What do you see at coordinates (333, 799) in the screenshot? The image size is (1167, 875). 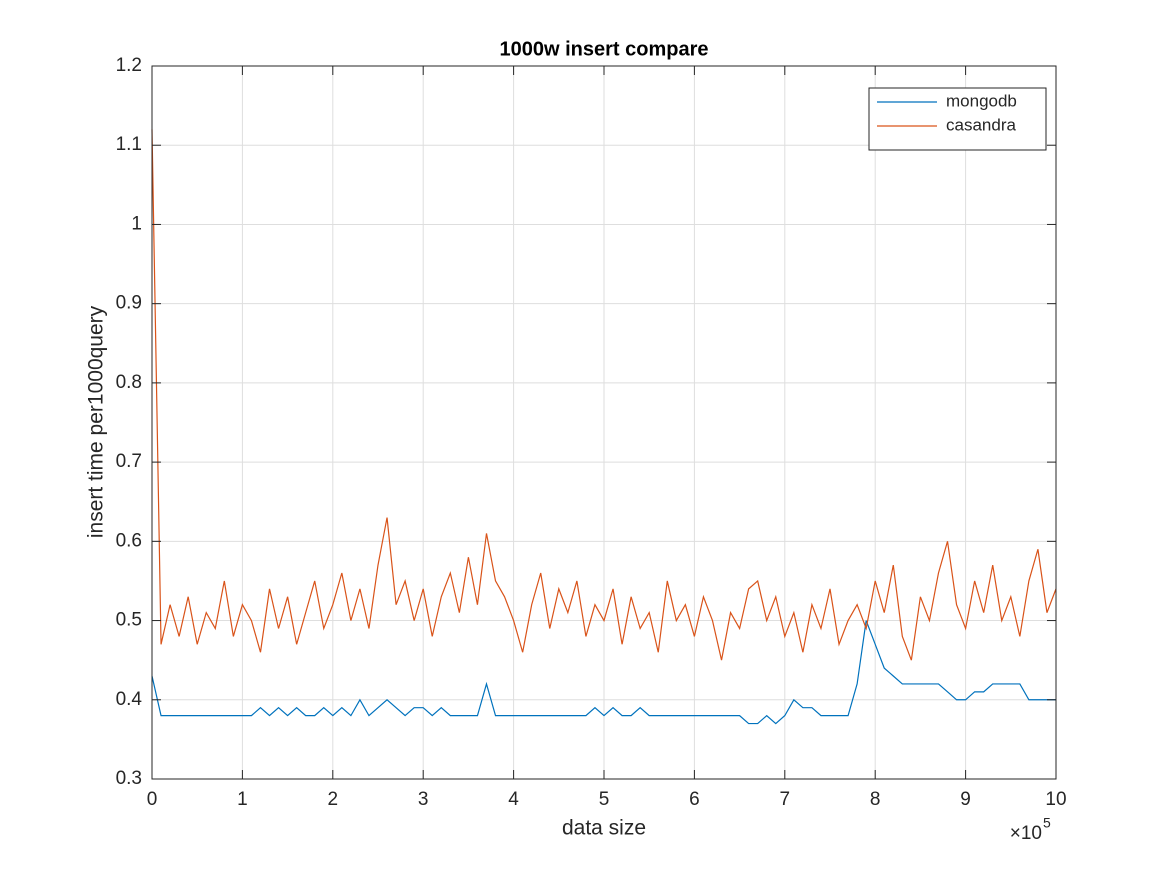 I see `x-tick-label: 2` at bounding box center [333, 799].